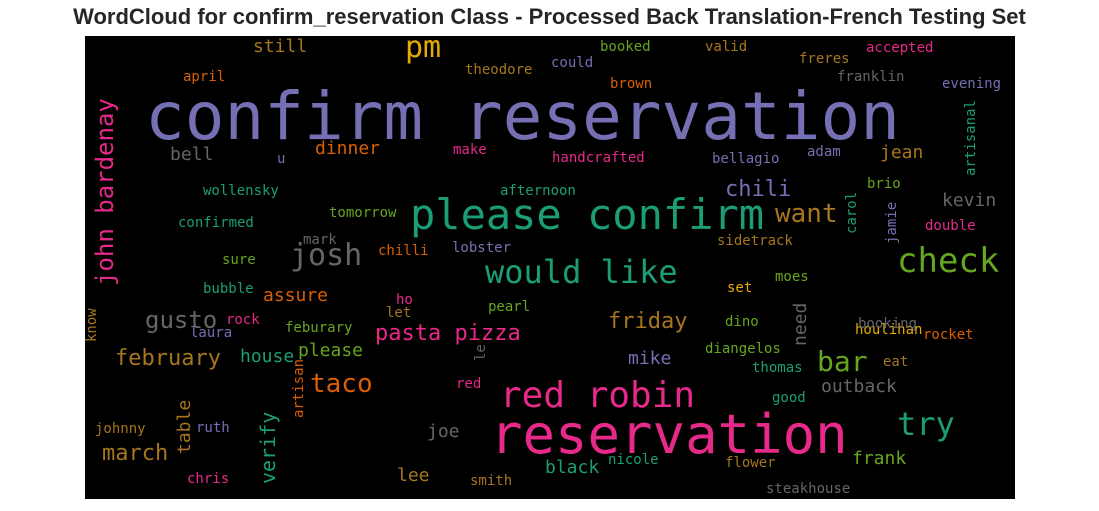 The width and height of the screenshot is (1099, 511). Describe the element at coordinates (403, 251) in the screenshot. I see `word-chilli: chilli` at that location.